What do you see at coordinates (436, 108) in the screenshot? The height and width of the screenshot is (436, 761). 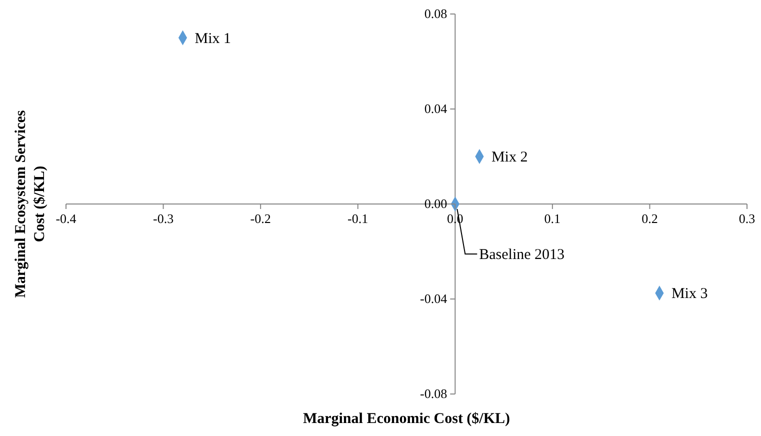 I see `y-tick-label: 0.04` at bounding box center [436, 108].